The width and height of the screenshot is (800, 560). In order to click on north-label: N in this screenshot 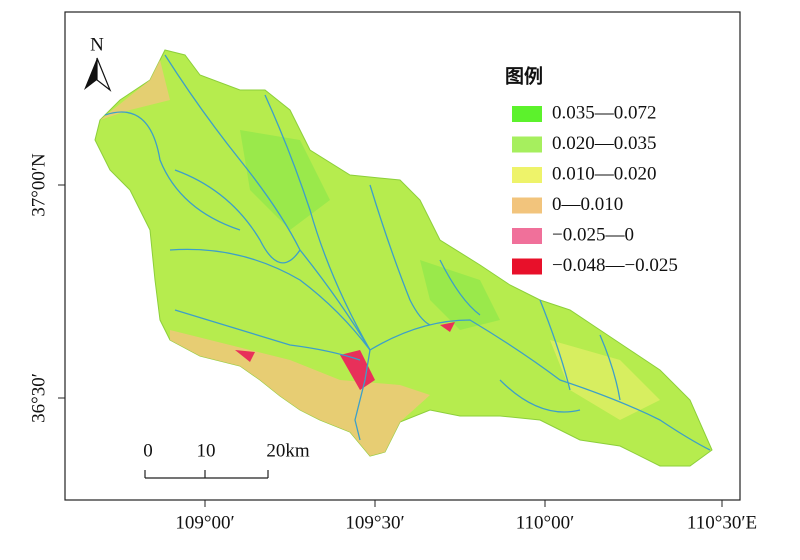, I will do `click(97, 44)`.